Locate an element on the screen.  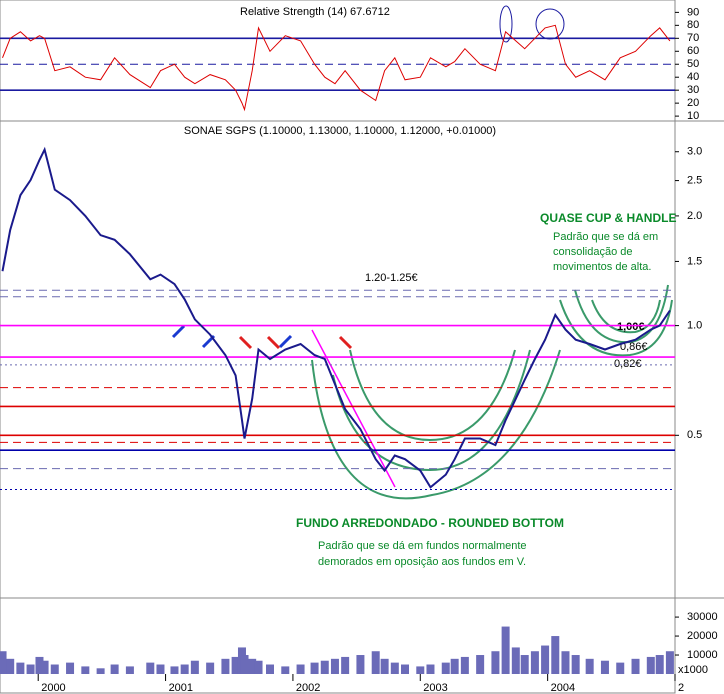
y-tick-label: 2.0 is located at coordinates (694, 216).